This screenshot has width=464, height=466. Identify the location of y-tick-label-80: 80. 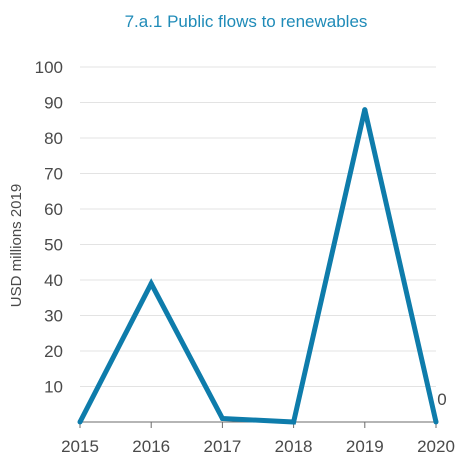
(53, 138).